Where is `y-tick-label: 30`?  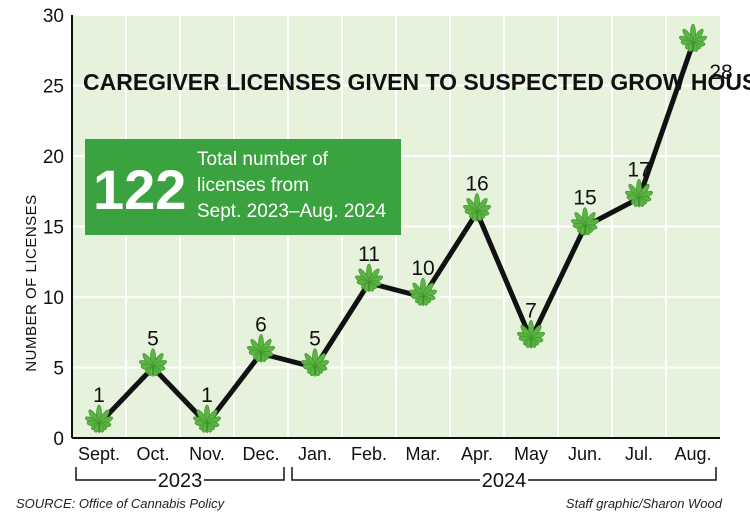
y-tick-label: 30 is located at coordinates (53, 16).